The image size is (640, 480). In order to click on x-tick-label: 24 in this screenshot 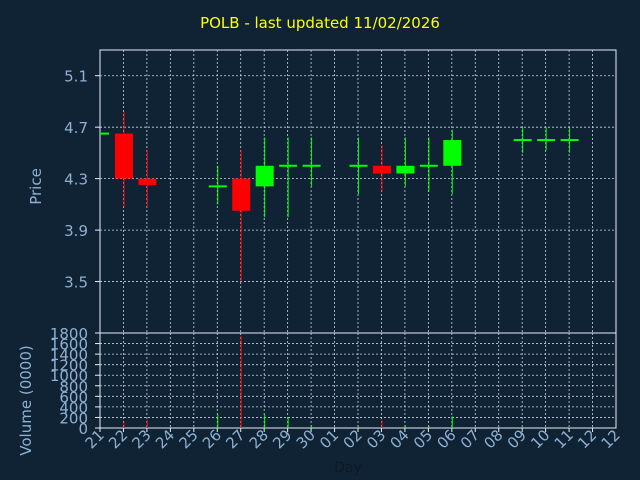, I will do `click(165, 439)`.